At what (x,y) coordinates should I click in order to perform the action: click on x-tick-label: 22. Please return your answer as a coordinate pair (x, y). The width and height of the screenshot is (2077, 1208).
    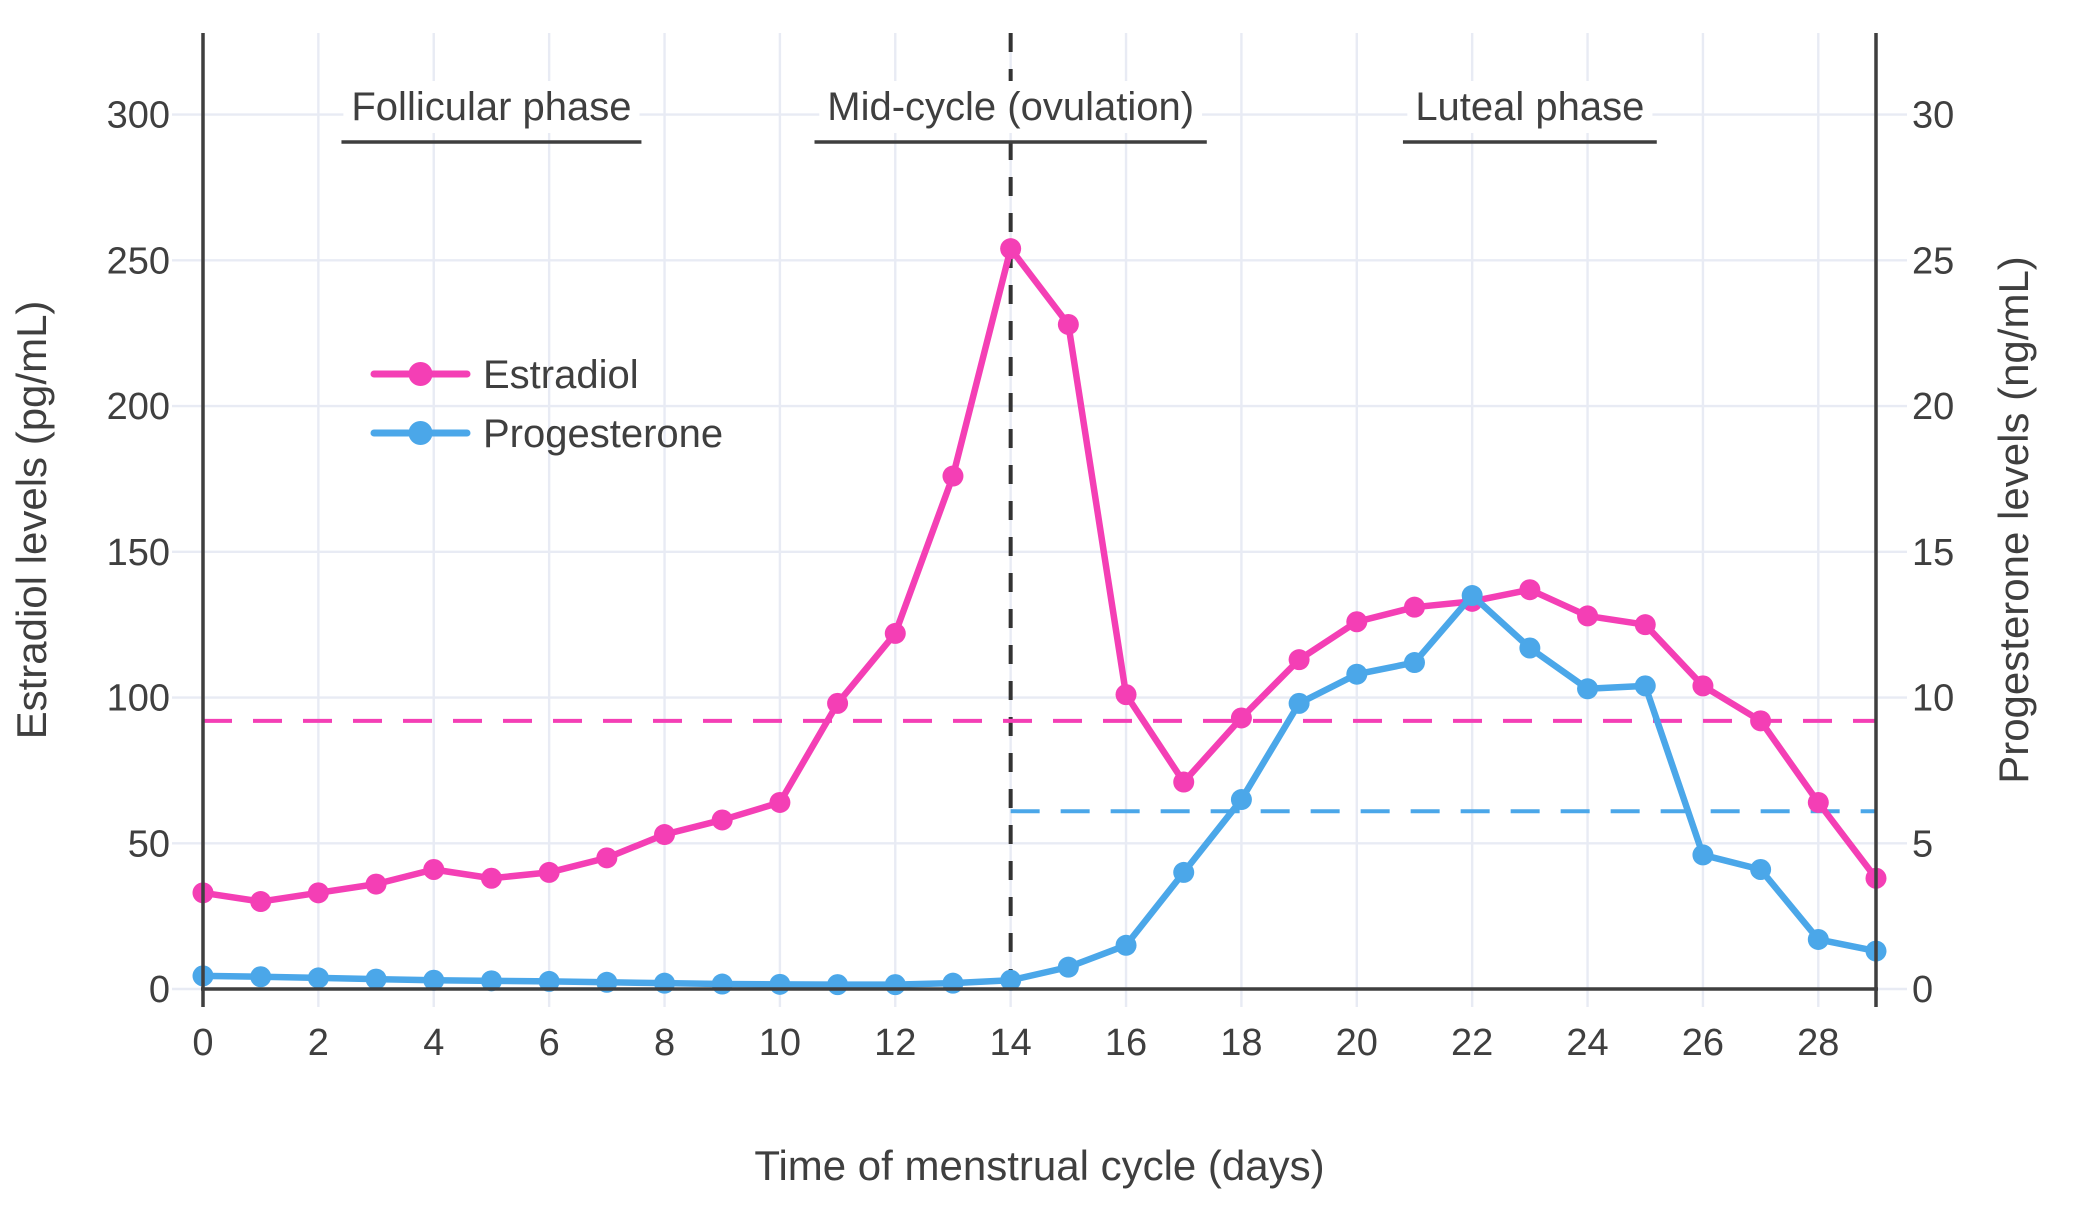
    Looking at the image, I should click on (1472, 1043).